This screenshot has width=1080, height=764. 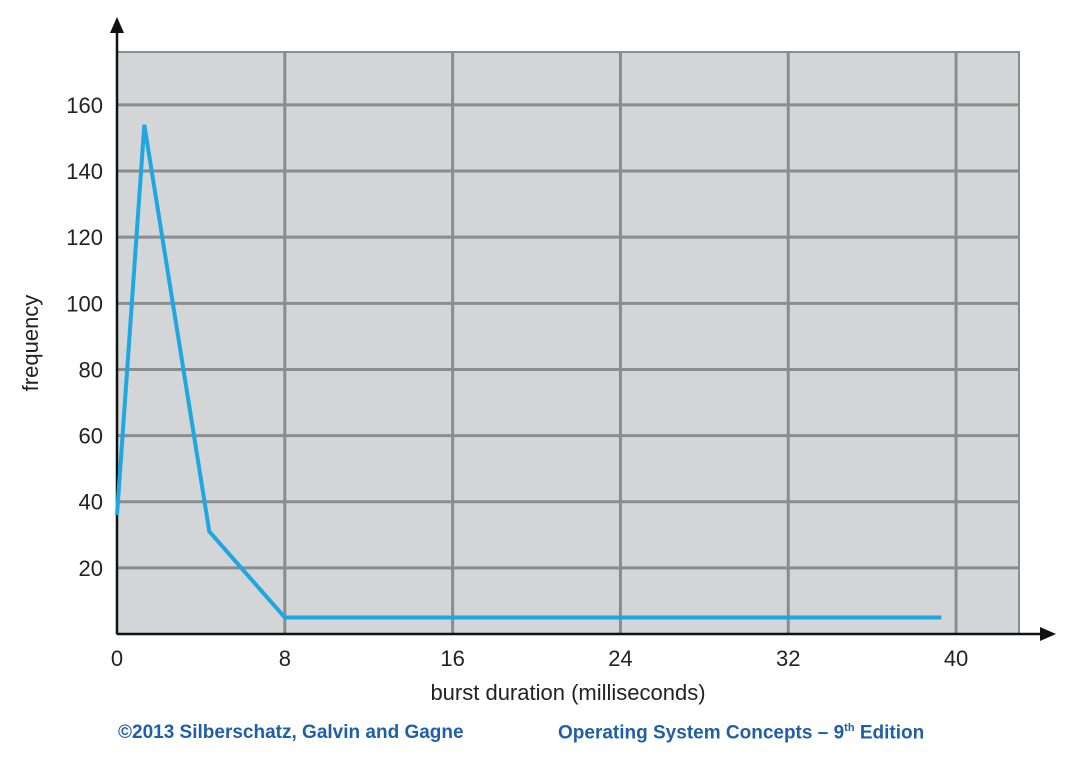 What do you see at coordinates (84, 303) in the screenshot?
I see `y-tick-label: 100` at bounding box center [84, 303].